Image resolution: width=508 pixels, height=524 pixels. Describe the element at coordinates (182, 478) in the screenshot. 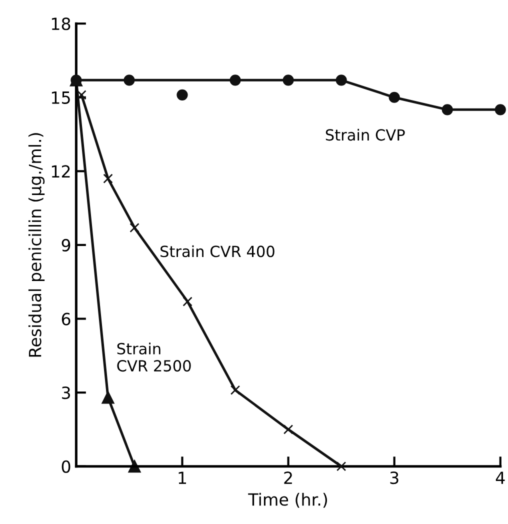

I see `x-tick-label: 1` at that location.